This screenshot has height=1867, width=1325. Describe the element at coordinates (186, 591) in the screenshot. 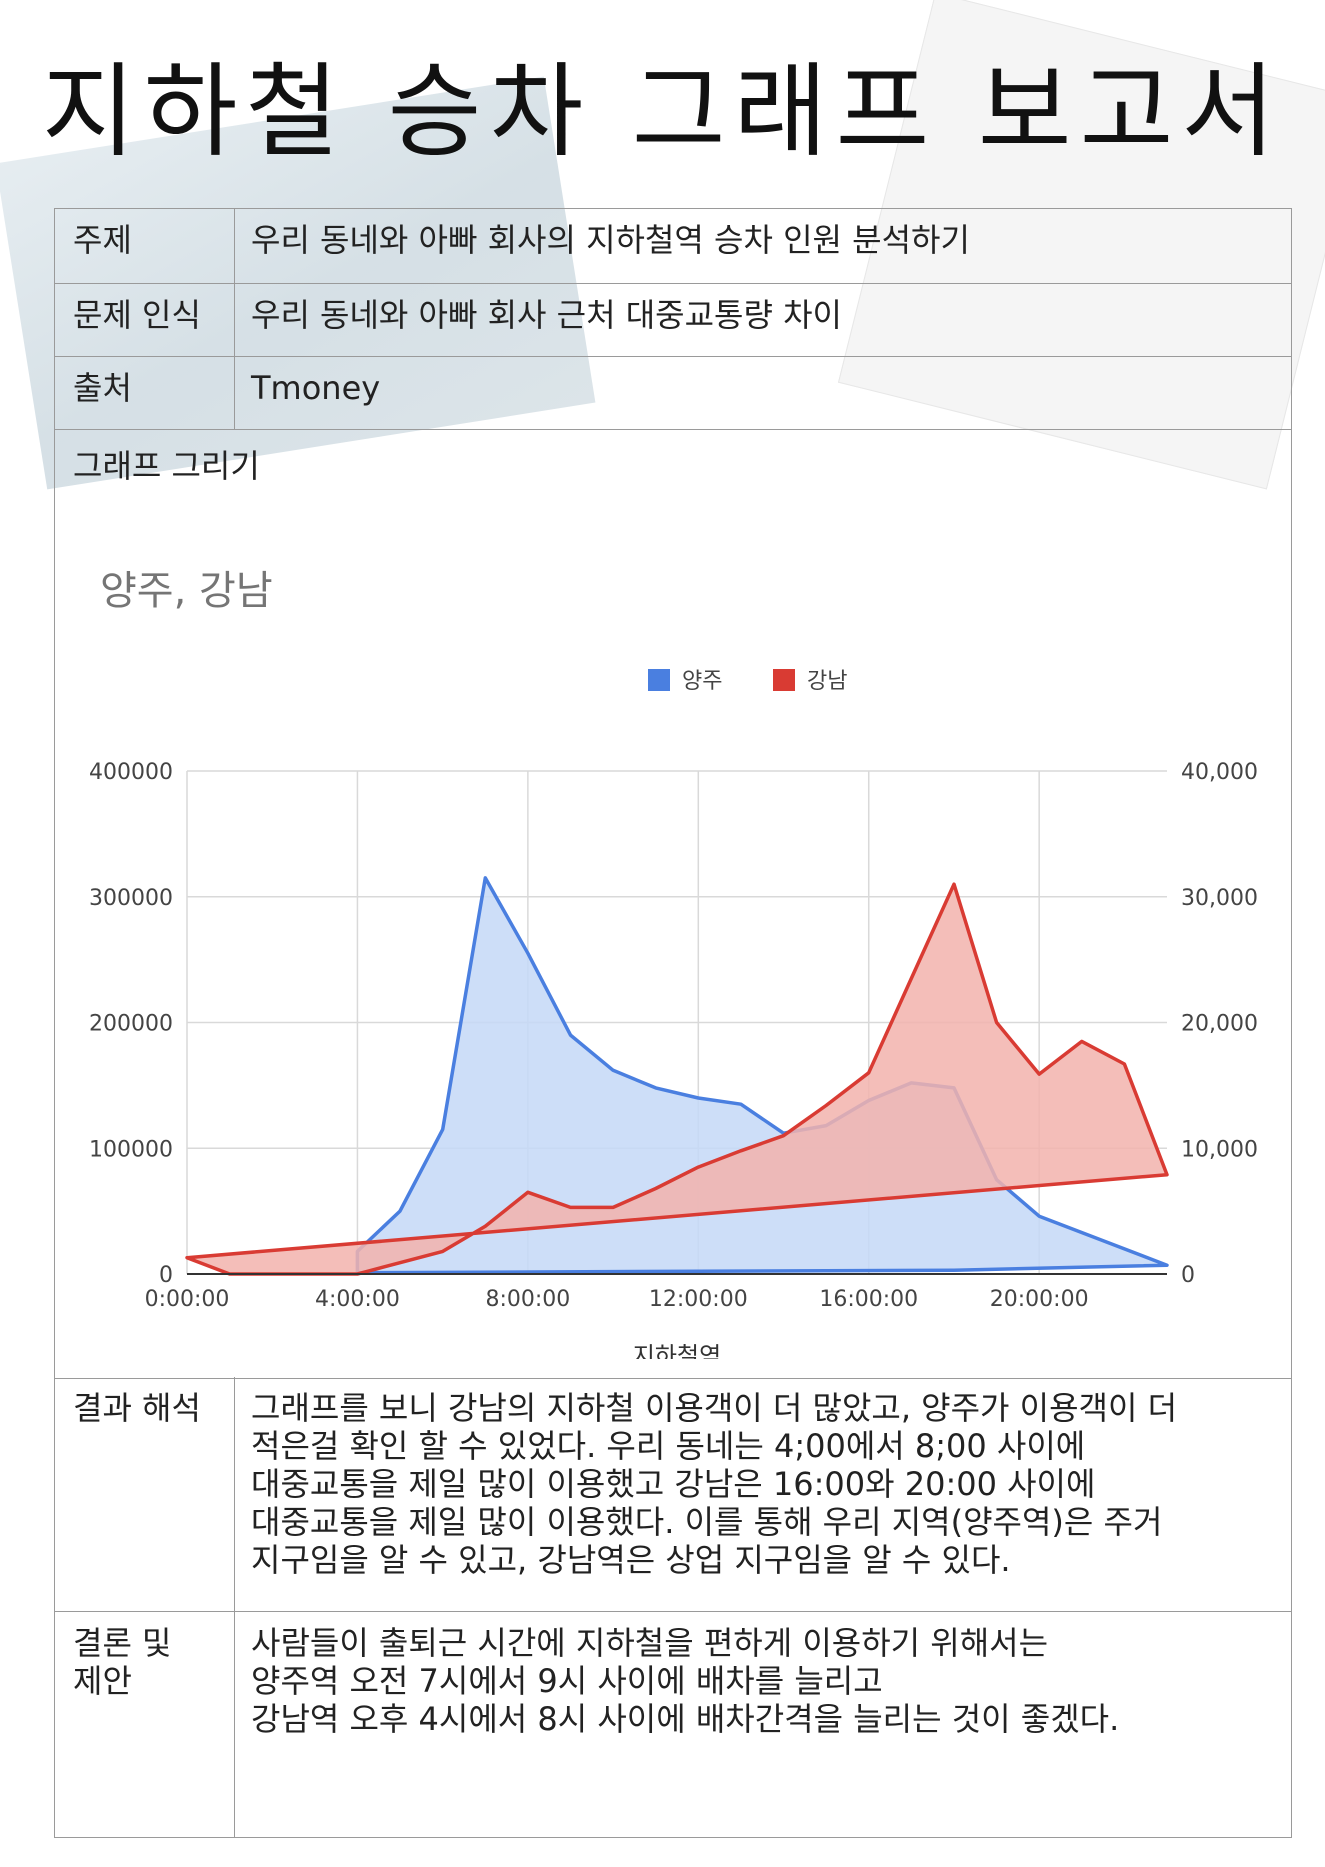

I see `chart-title: 양주, 강남` at that location.